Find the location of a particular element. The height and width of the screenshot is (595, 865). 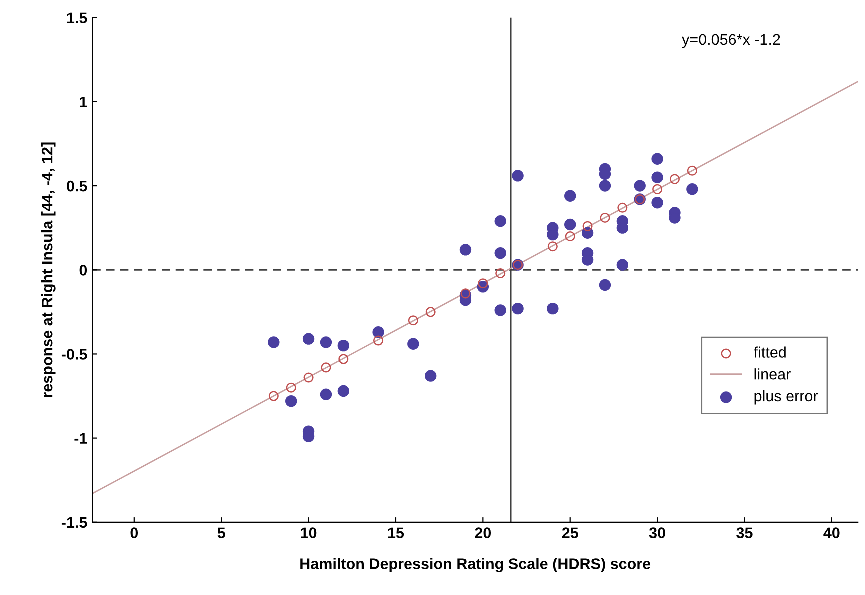

y-tick-label: 1 is located at coordinates (84, 102).